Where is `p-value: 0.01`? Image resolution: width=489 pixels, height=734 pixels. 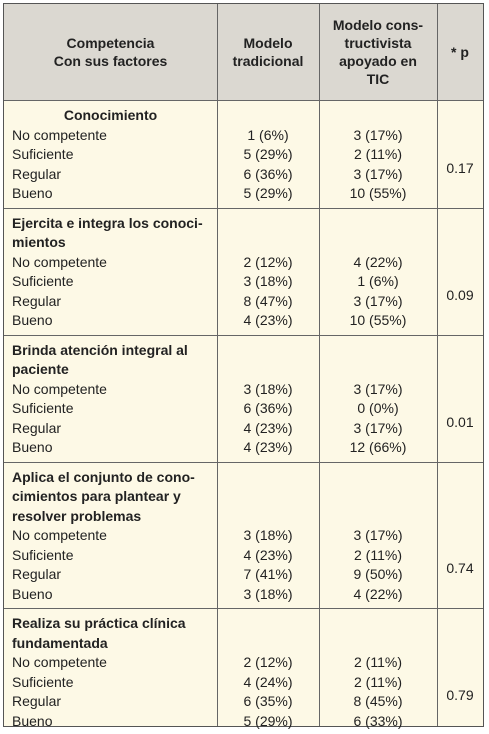
p-value: 0.01 is located at coordinates (460, 421).